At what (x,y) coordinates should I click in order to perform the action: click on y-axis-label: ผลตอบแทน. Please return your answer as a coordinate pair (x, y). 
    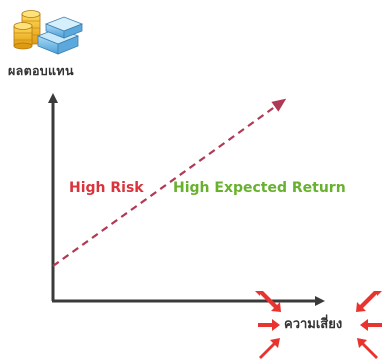
    Looking at the image, I should click on (41, 70).